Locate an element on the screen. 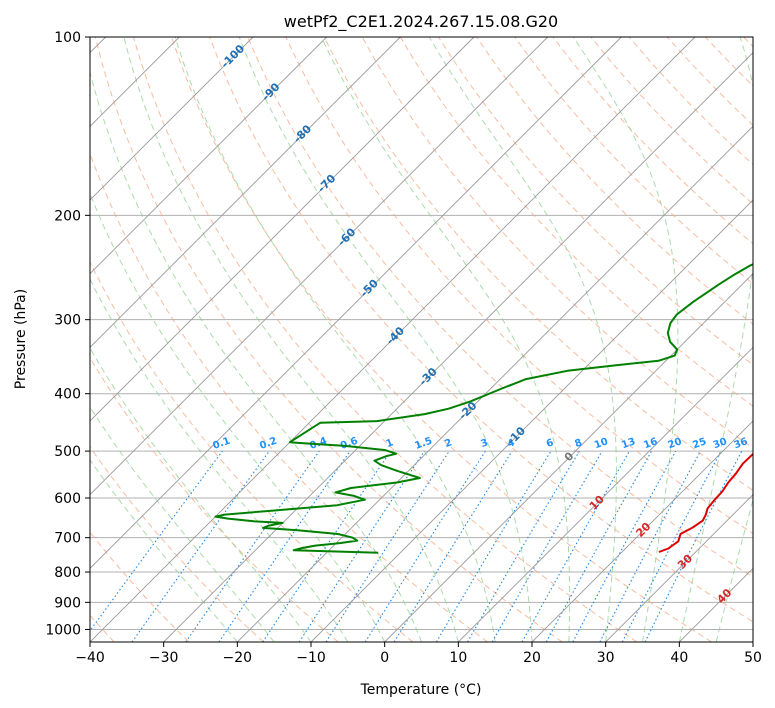 The width and height of the screenshot is (775, 708). y-tick-label: 100 is located at coordinates (67, 38).